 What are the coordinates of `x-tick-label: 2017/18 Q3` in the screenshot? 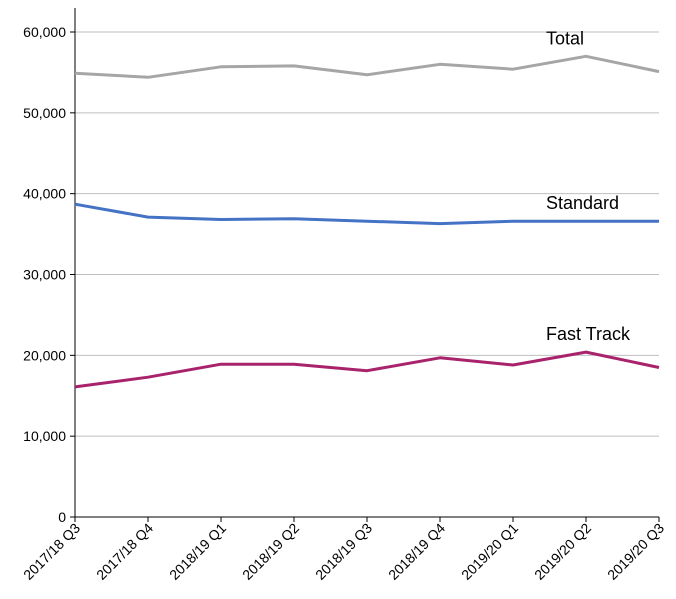 It's located at (51, 551).